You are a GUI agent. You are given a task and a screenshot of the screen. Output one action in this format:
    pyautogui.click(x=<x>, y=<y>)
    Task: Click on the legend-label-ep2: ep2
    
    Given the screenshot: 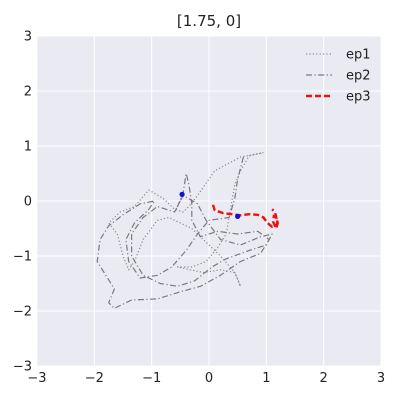 What is the action you would take?
    pyautogui.click(x=358, y=76)
    